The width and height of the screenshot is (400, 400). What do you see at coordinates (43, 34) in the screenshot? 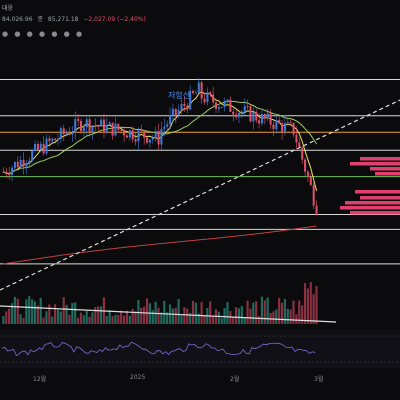
I see `indicator-toggle-dots: ● ● ● ● ● ● ●` at bounding box center [43, 34].